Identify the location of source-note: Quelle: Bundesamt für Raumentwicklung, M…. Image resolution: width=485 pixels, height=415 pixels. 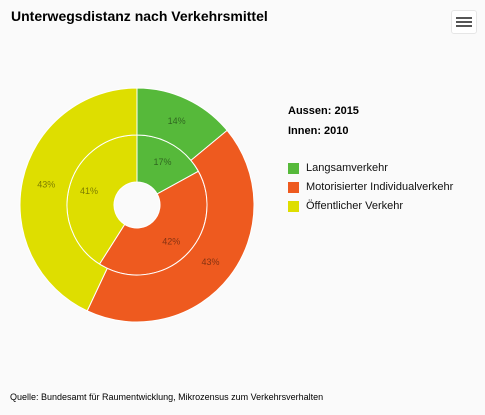
(167, 397).